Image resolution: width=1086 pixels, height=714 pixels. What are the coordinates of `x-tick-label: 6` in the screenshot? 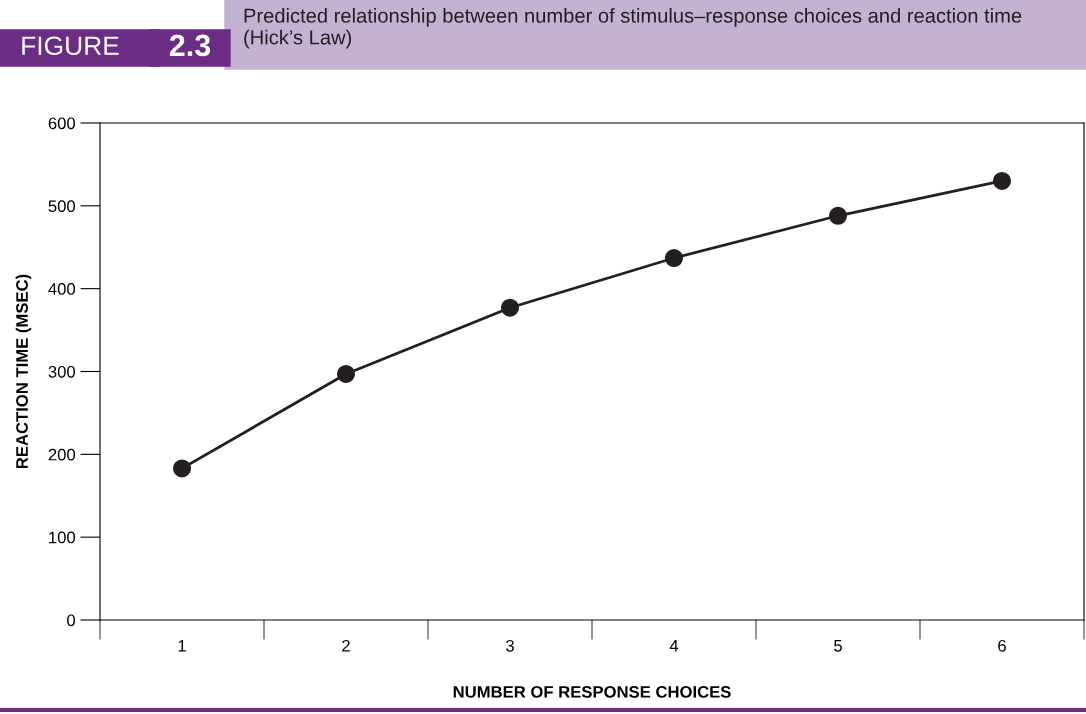 It's located at (1002, 645).